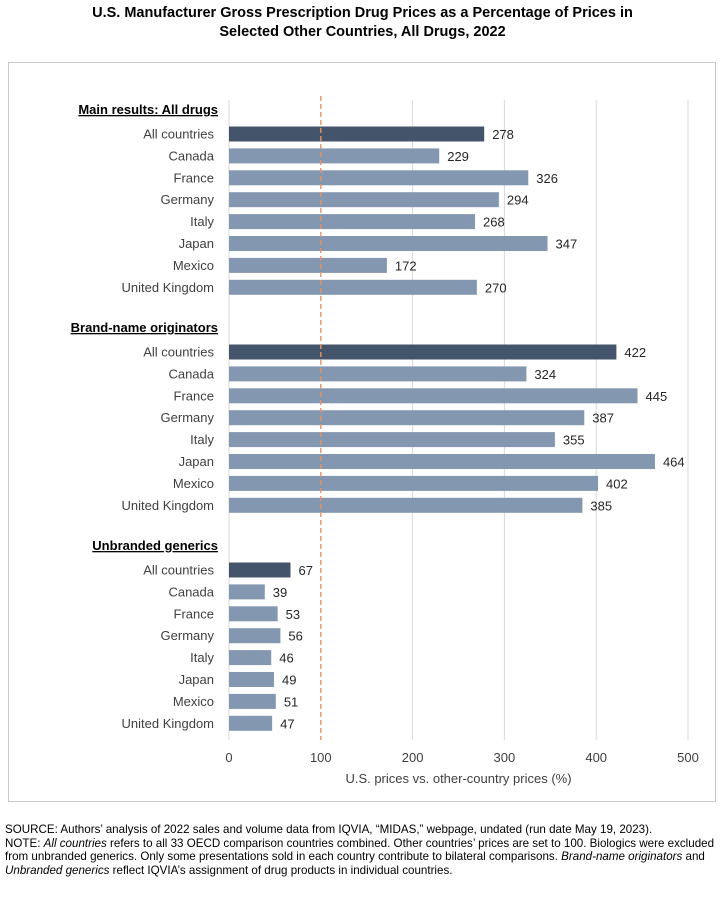 This screenshot has width=725, height=921. What do you see at coordinates (57, 870) in the screenshot?
I see `note-generics: Unbranded generics` at bounding box center [57, 870].